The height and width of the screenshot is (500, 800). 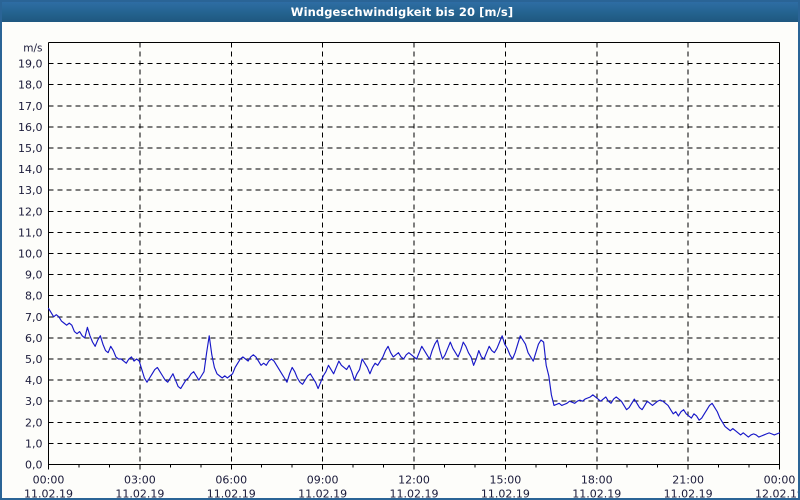 What do you see at coordinates (34, 338) in the screenshot?
I see `y-tick-label: 6,0` at bounding box center [34, 338].